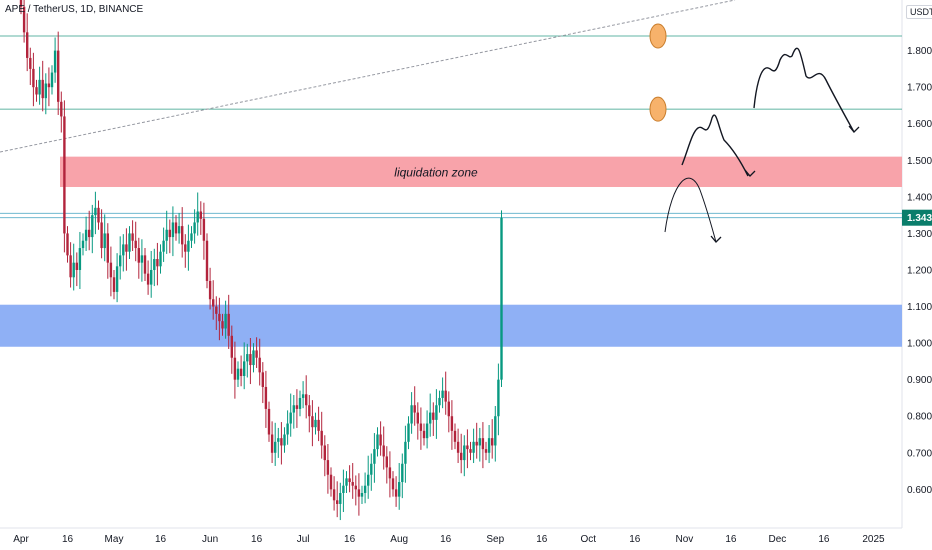 This screenshot has height=550, width=932. I want to click on x-tick-label: Oct, so click(589, 539).